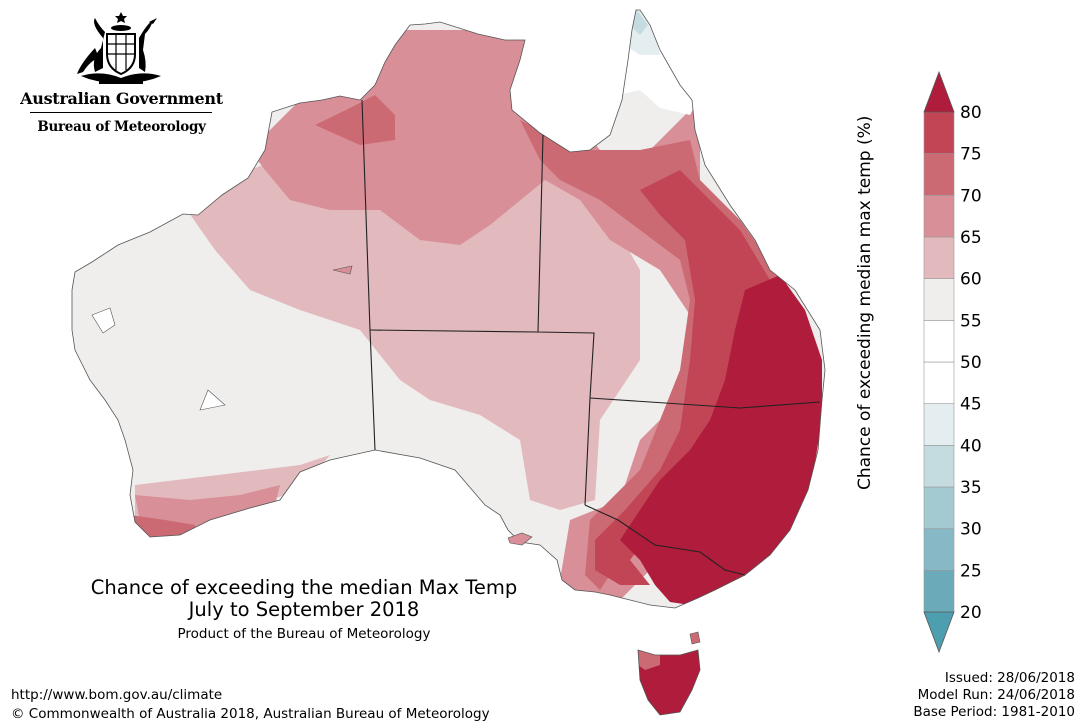 This screenshot has width=1085, height=726. I want to click on legend-tick-label: 60, so click(971, 280).